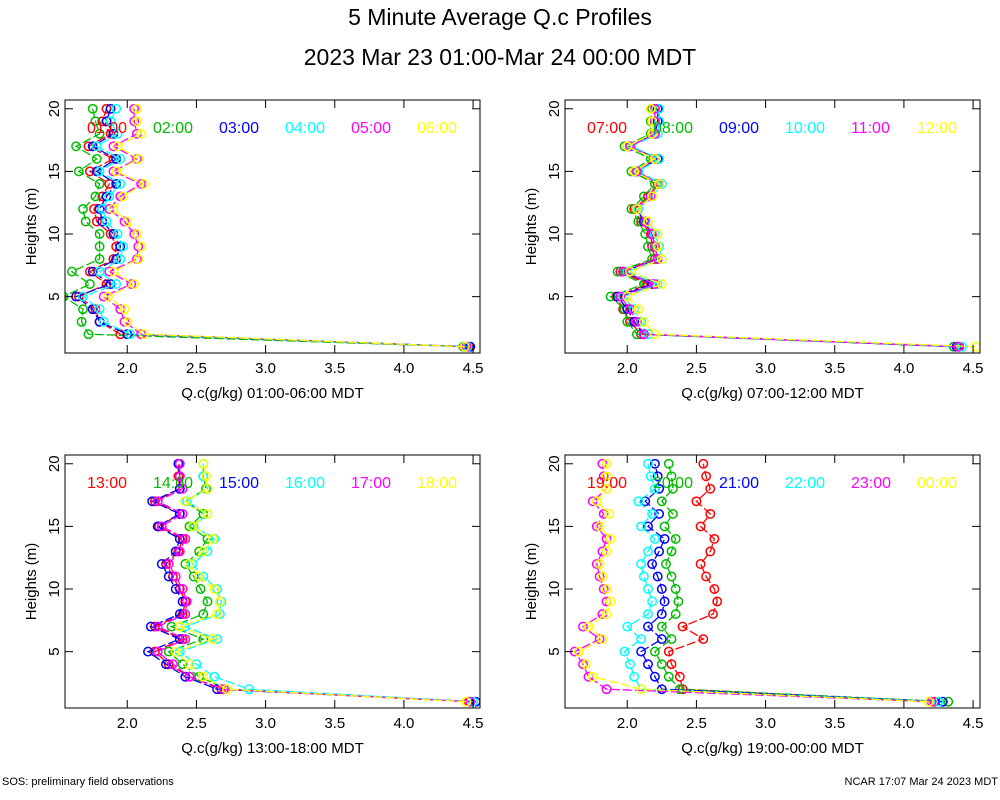 Image resolution: width=1000 pixels, height=800 pixels. I want to click on plot-area, so click(761, 582).